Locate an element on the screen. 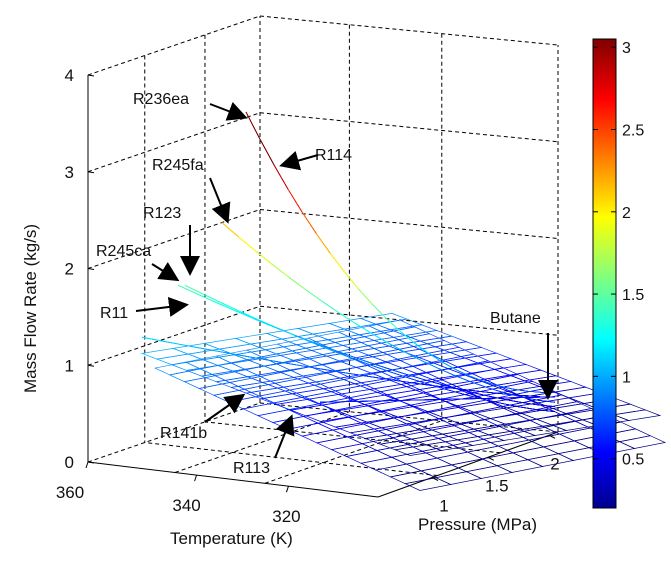 The height and width of the screenshot is (561, 671). z-axis-label: Mass Flow Rate (kg/s) is located at coordinates (30, 308).